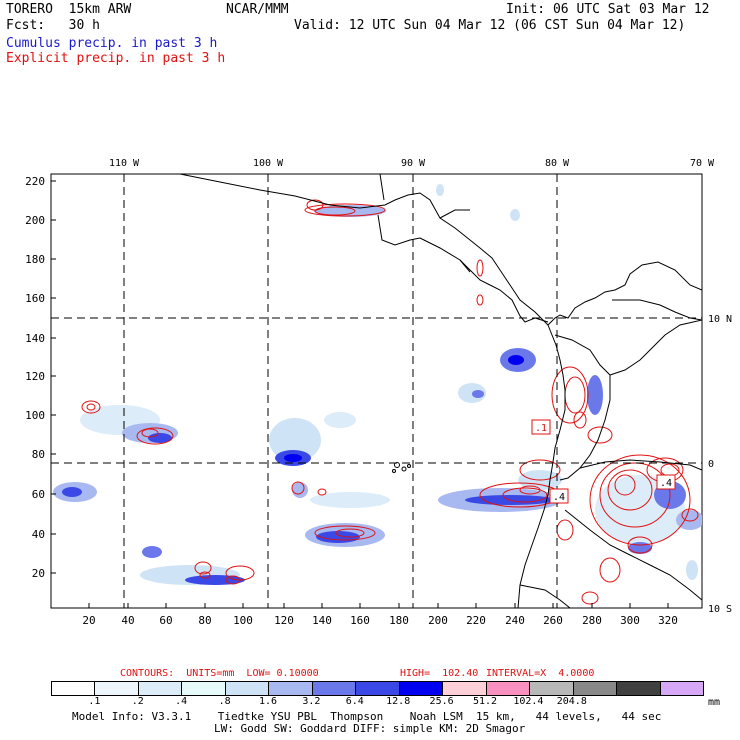  I want to click on lon-label: 70 W, so click(702, 163).